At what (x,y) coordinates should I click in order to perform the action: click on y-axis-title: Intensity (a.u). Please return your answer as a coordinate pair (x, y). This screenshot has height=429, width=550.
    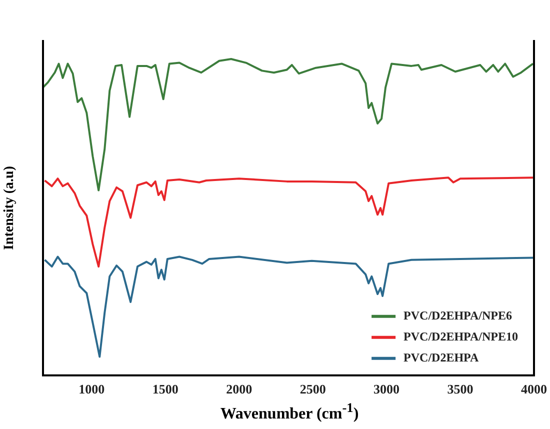
    Looking at the image, I should click on (10, 208).